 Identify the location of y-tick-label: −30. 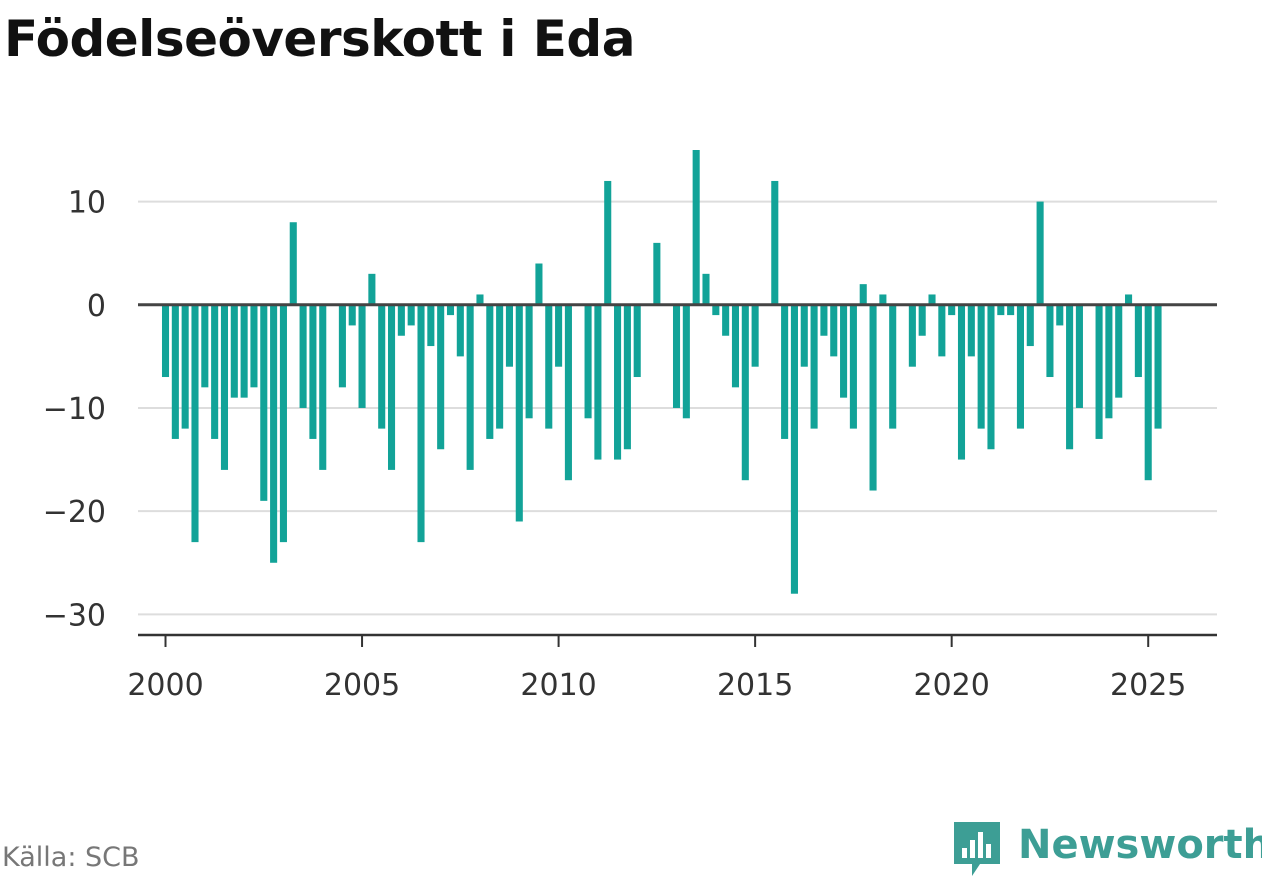
(74, 615).